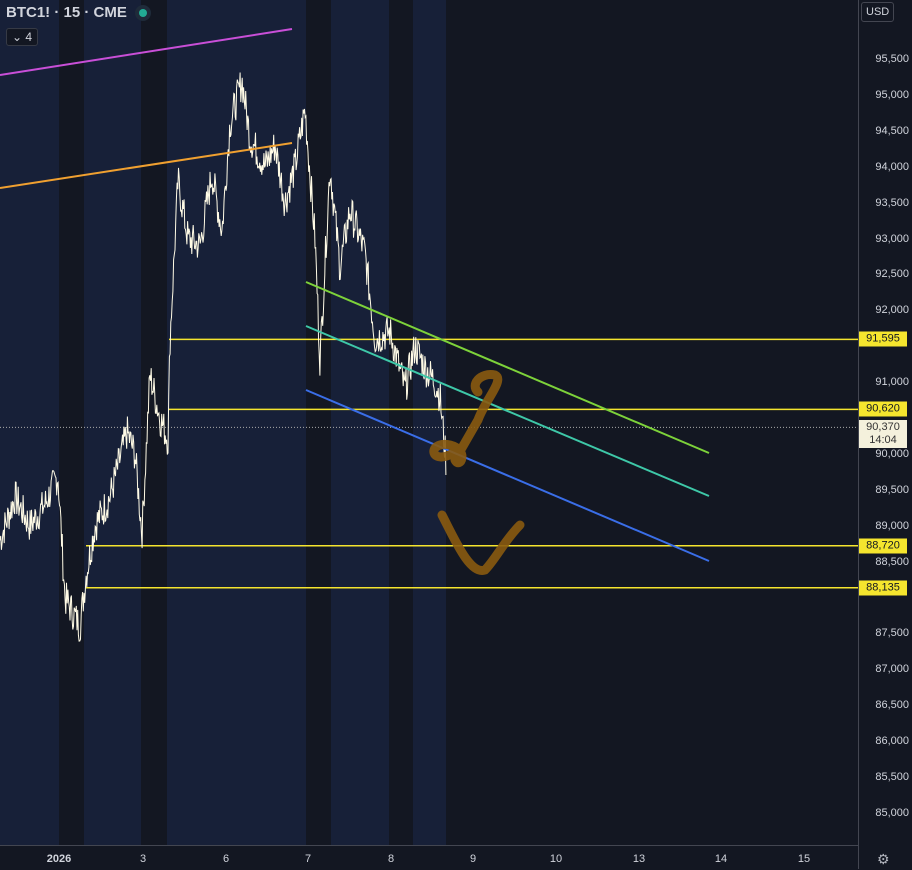  What do you see at coordinates (892, 130) in the screenshot?
I see `price-tick: 94,500` at bounding box center [892, 130].